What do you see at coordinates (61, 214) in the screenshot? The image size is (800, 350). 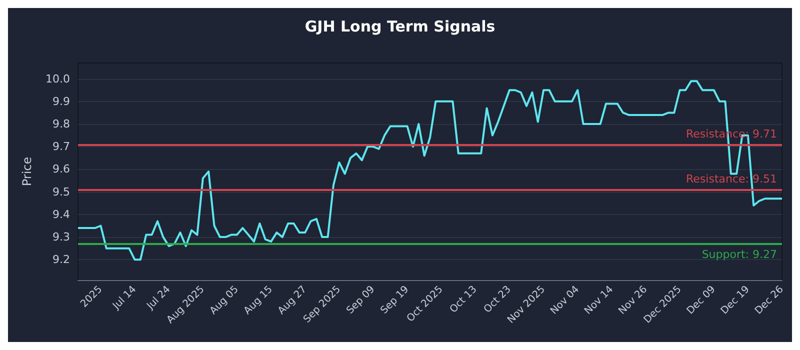 I see `y-tick-label: 9.4` at bounding box center [61, 214].